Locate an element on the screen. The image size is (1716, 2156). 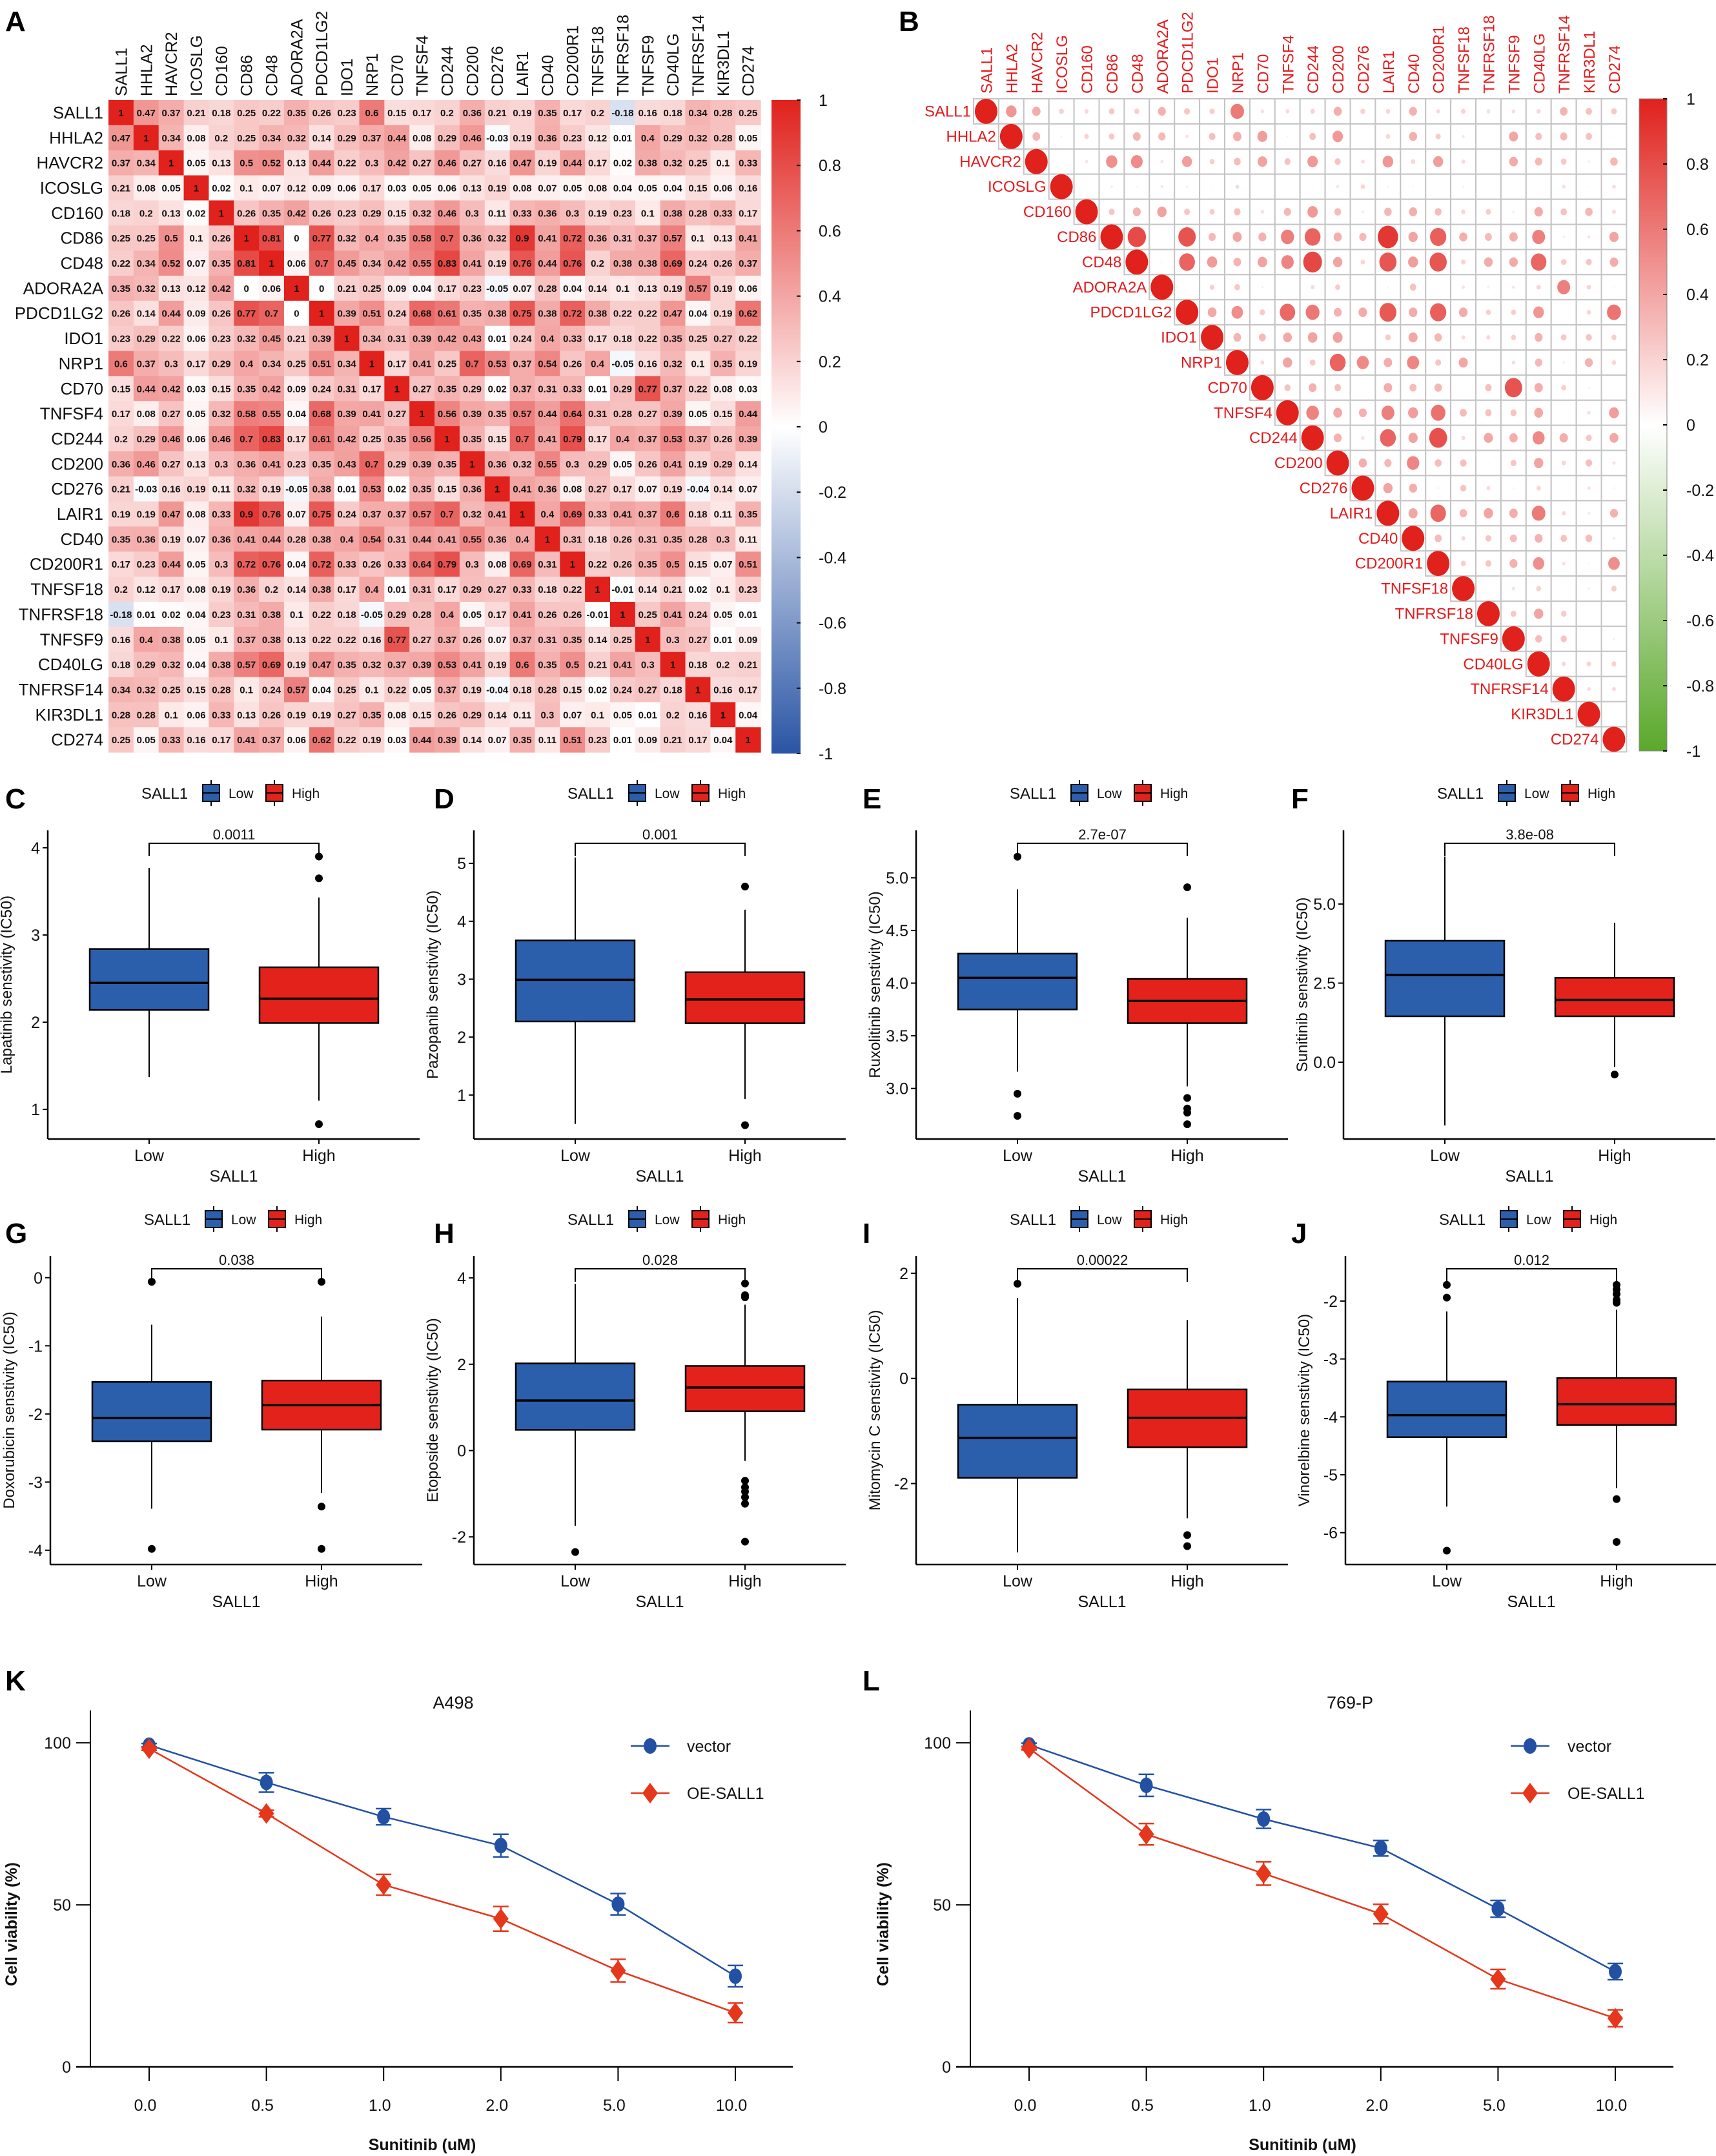
heatmap-cell-value: 0.3 is located at coordinates (371, 163).